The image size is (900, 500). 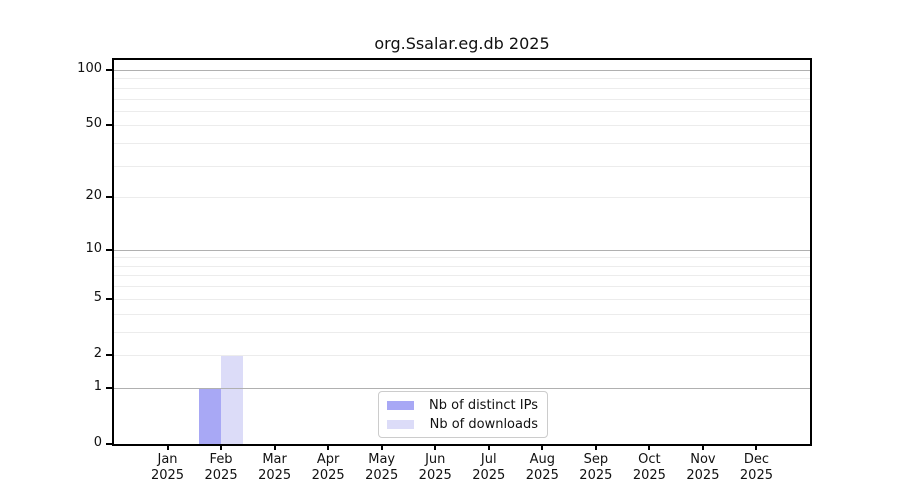 What do you see at coordinates (483, 405) in the screenshot?
I see `legend-item-label: Nb of distinct IPs` at bounding box center [483, 405].